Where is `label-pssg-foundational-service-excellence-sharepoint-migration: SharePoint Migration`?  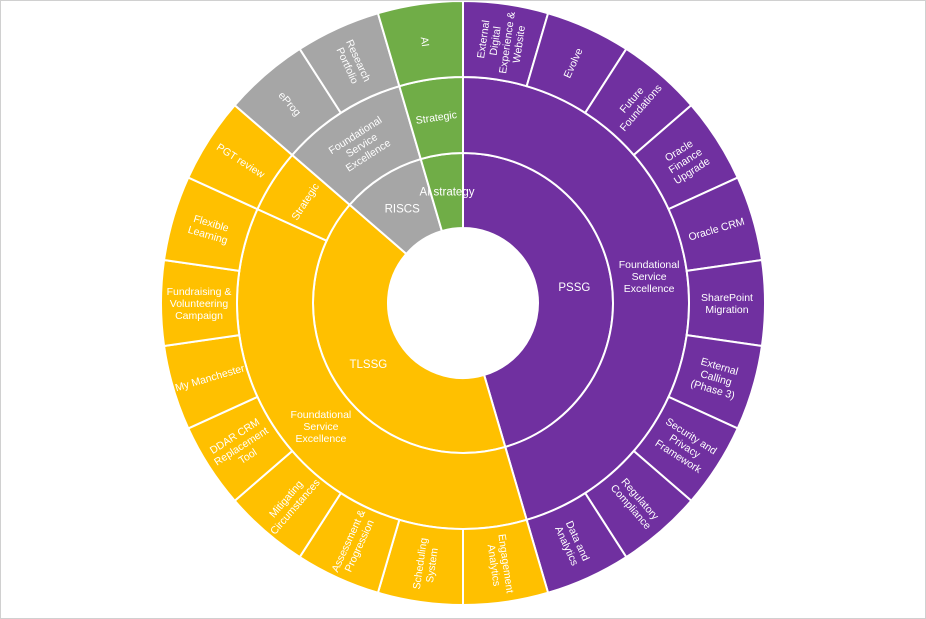
label-pssg-foundational-service-excellence-sharepoint-migration: SharePoint Migration is located at coordinates (727, 304).